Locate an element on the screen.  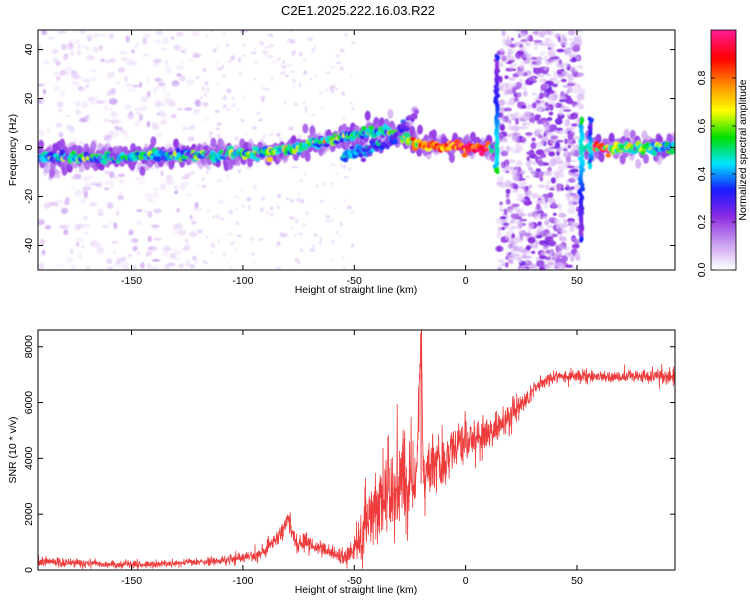
spectrogram-y-tick-label: -20 is located at coordinates (29, 196).